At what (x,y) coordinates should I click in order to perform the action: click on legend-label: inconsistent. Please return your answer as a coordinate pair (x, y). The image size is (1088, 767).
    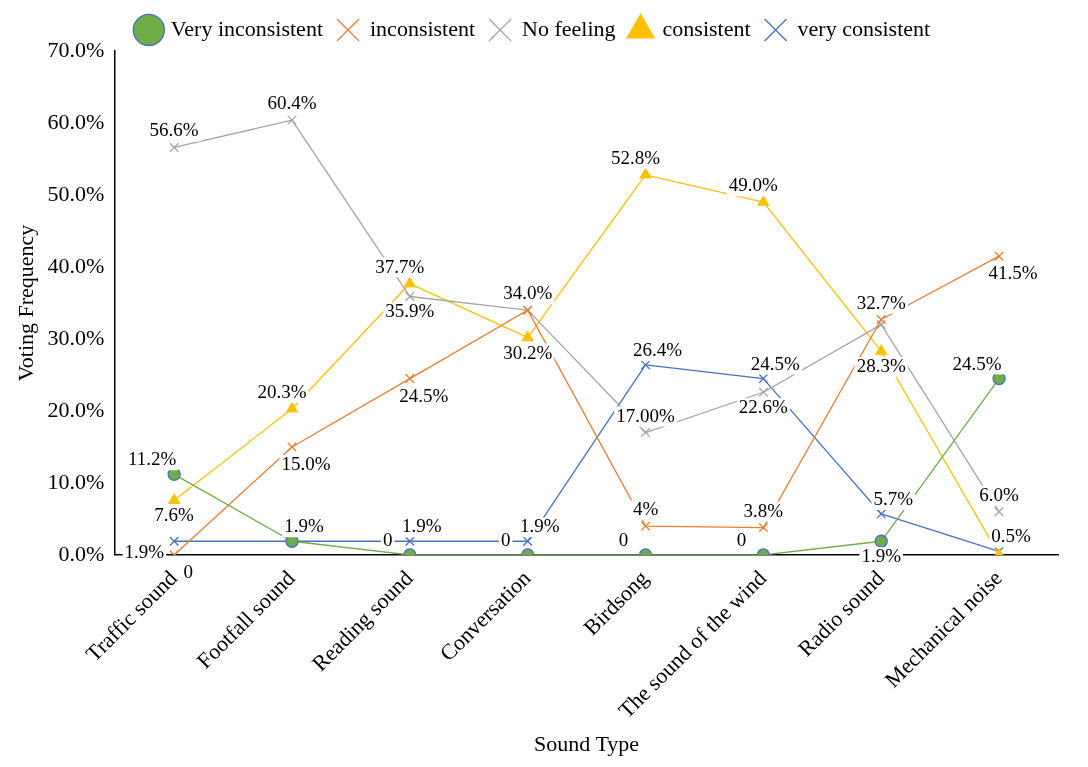
    Looking at the image, I should click on (423, 28).